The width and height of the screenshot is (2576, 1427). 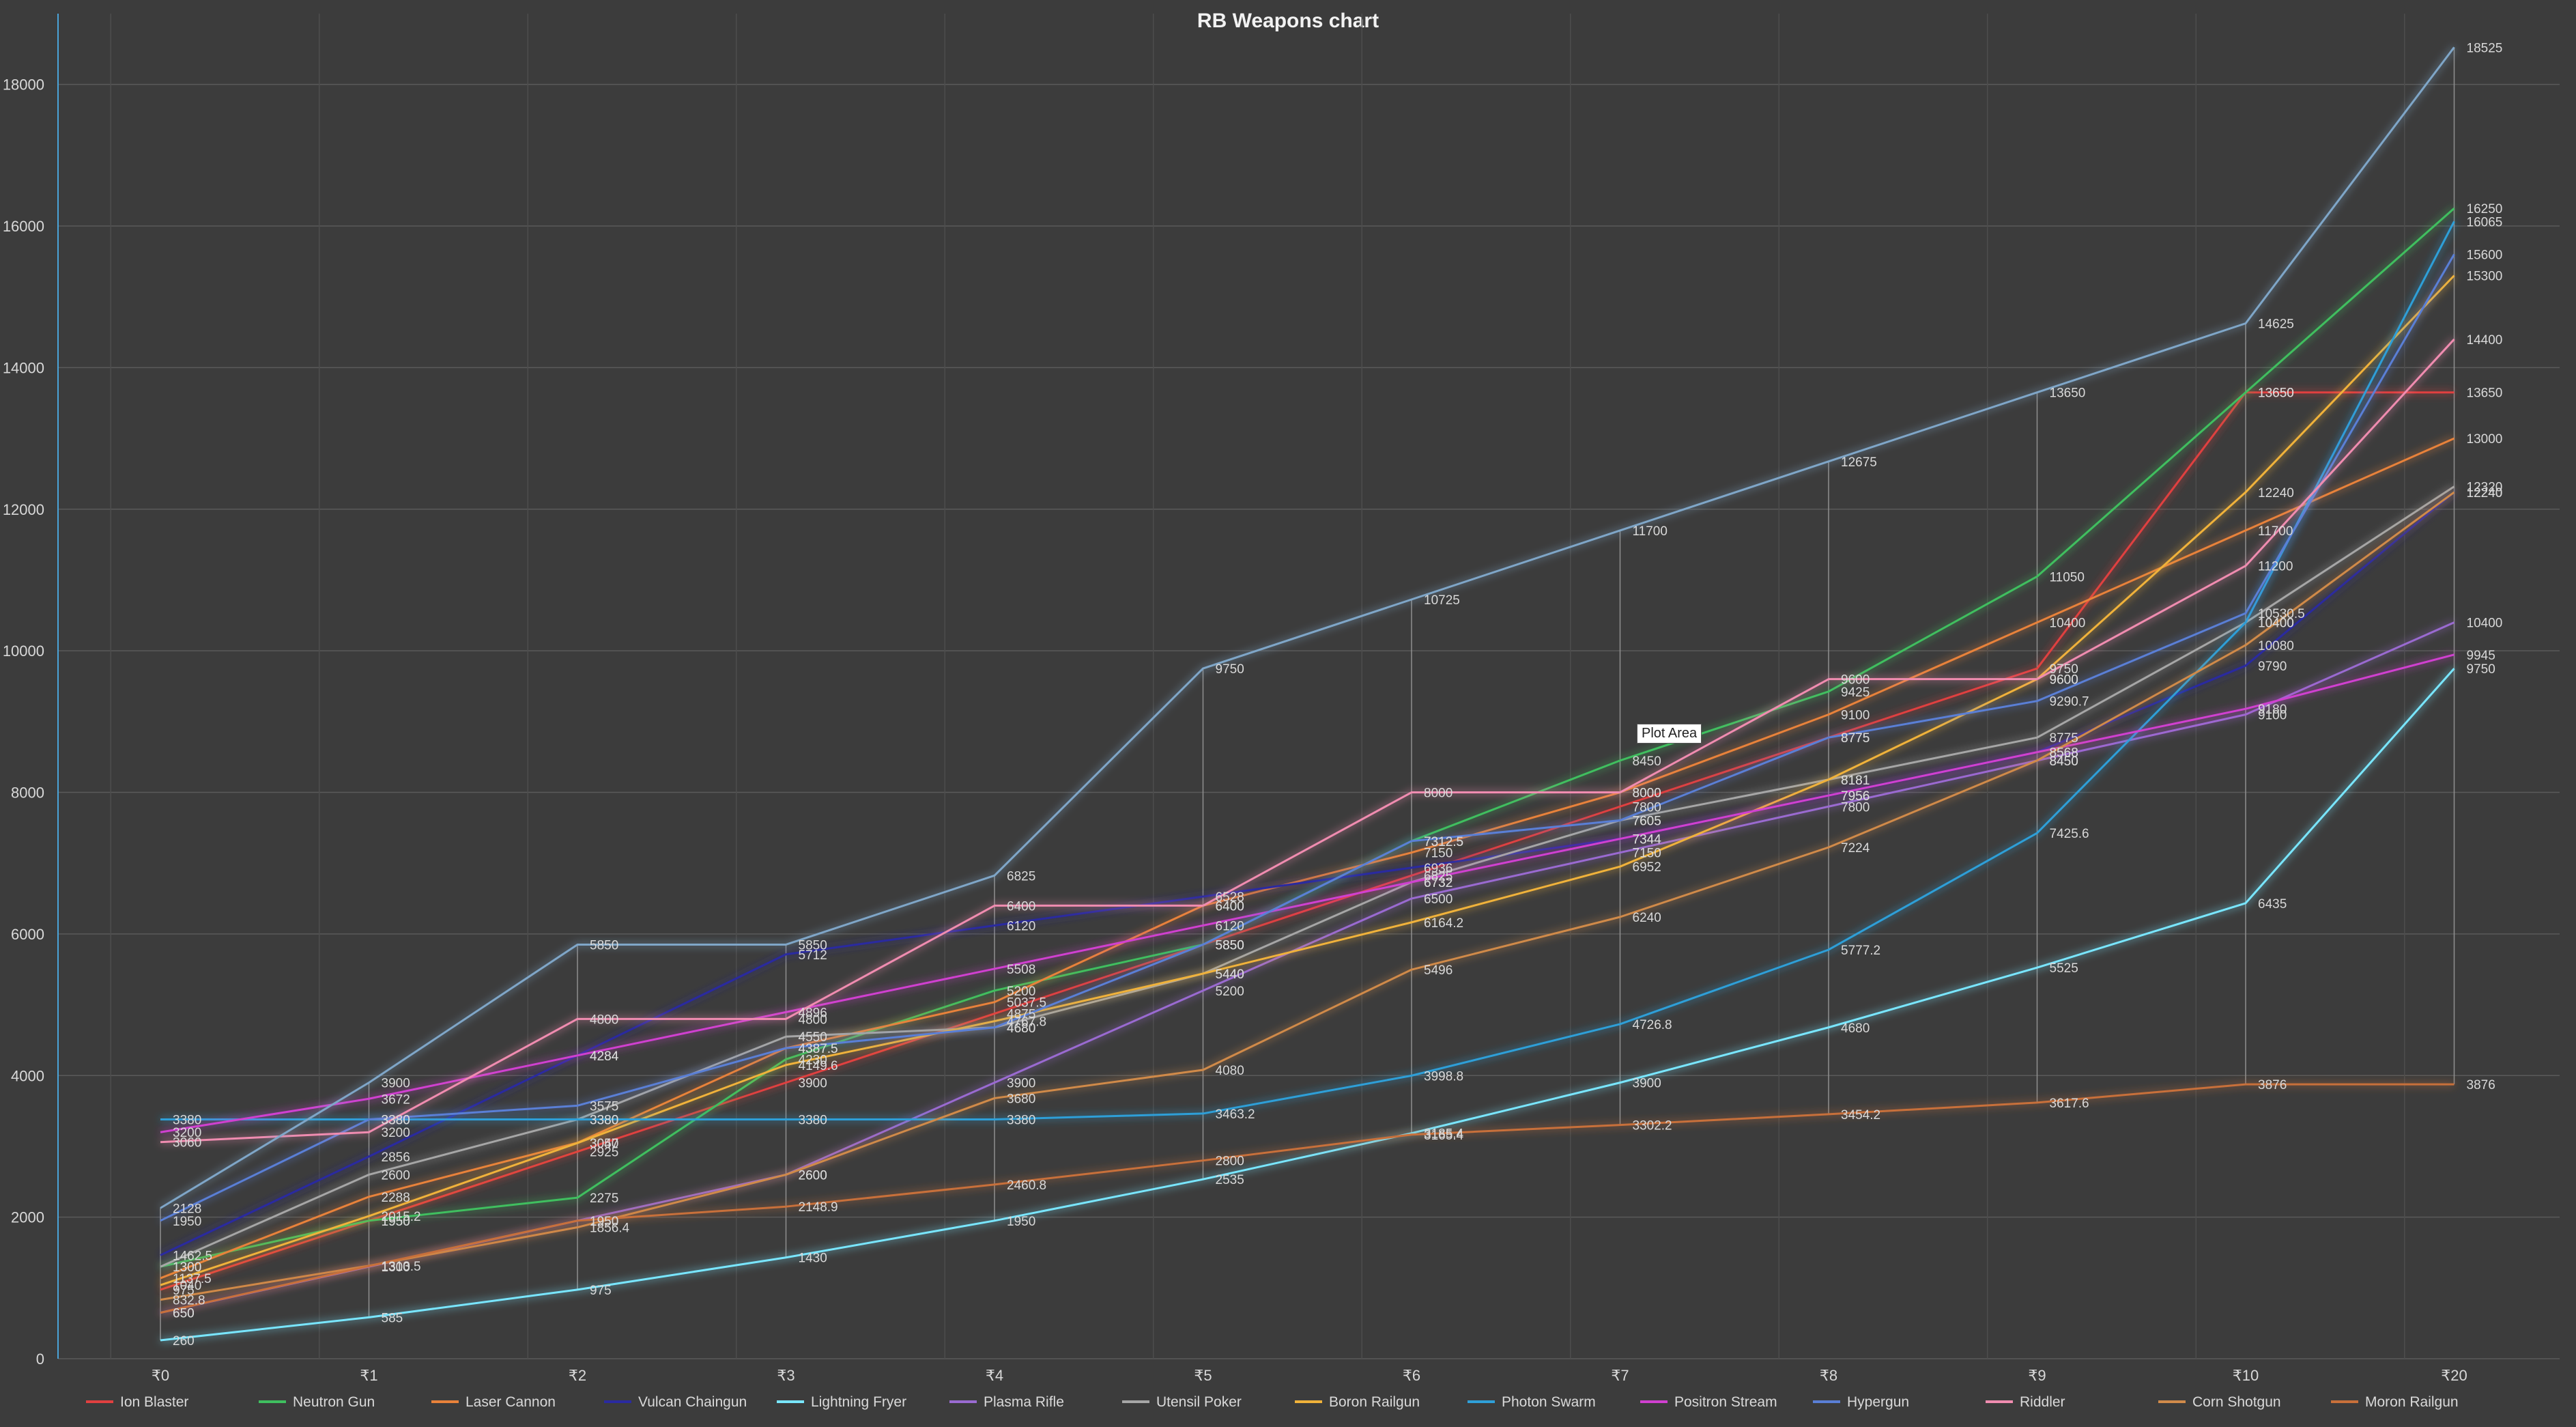 What do you see at coordinates (1442, 600) in the screenshot?
I see `data-label: 10725` at bounding box center [1442, 600].